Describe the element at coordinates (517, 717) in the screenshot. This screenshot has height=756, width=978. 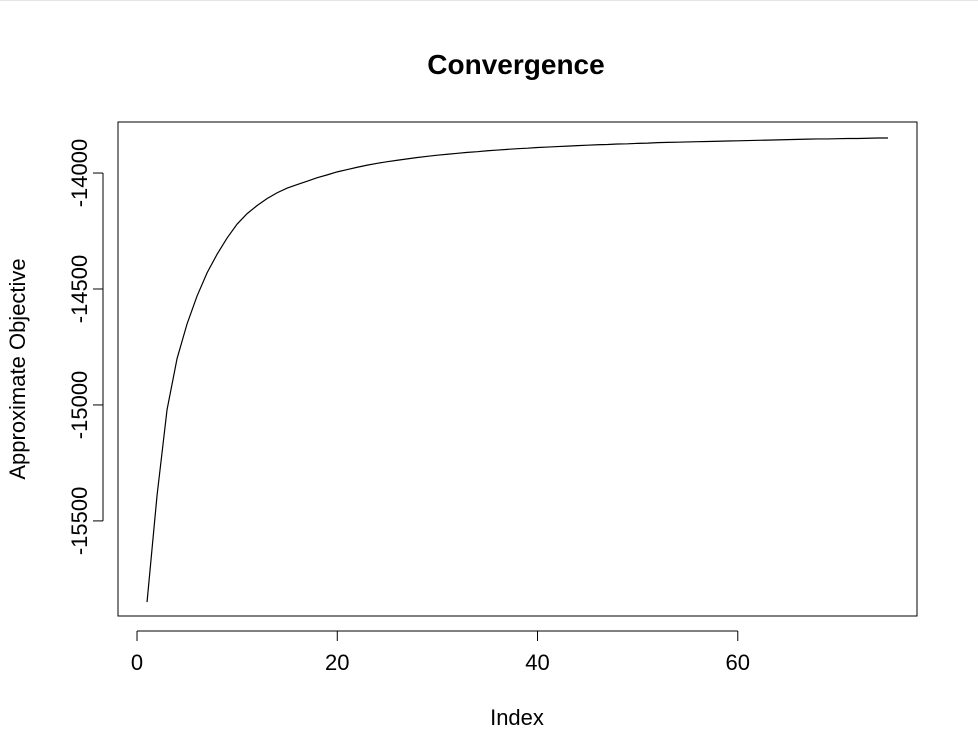
I see `x-axis-label: Index` at that location.